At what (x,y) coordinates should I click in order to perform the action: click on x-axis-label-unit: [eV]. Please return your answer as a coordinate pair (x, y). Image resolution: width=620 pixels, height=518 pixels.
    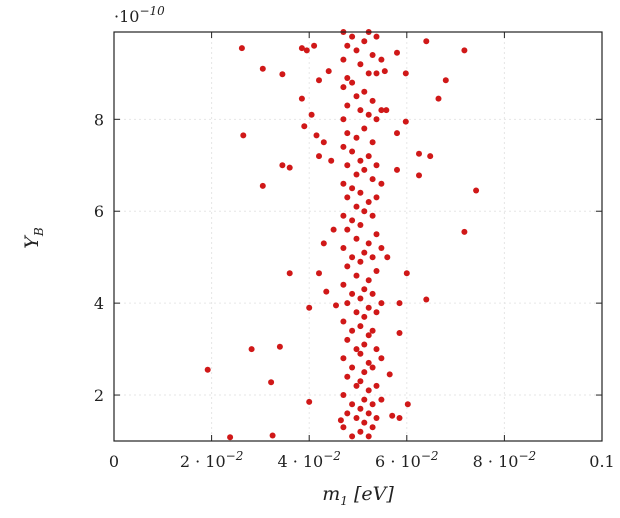
    Looking at the image, I should click on (374, 494).